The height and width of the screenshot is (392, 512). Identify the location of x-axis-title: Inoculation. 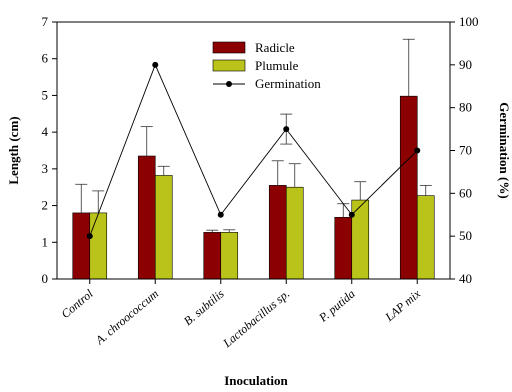
(256, 380).